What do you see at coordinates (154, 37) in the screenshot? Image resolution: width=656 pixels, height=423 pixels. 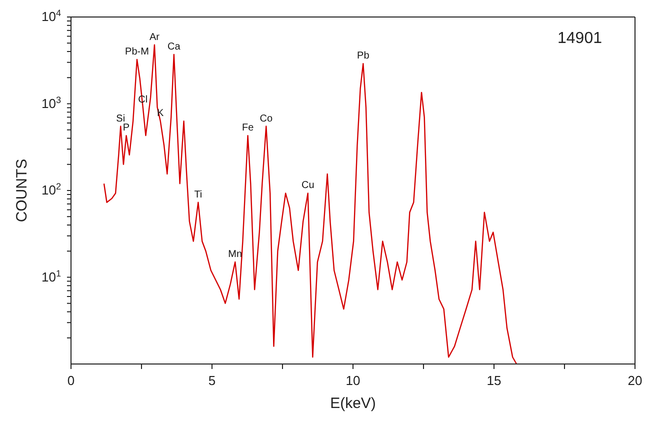 I see `annotation: Ar` at bounding box center [154, 37].